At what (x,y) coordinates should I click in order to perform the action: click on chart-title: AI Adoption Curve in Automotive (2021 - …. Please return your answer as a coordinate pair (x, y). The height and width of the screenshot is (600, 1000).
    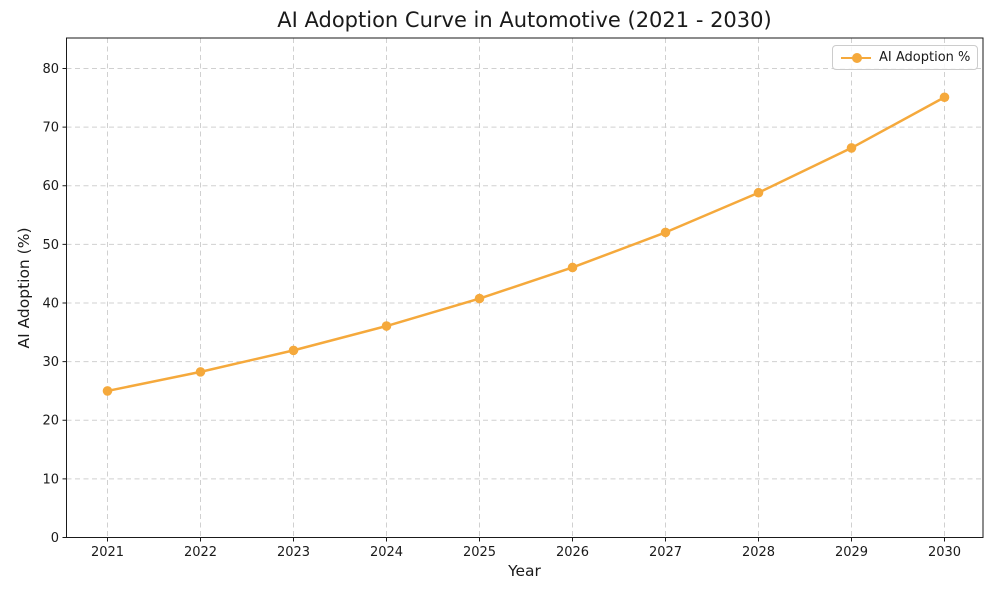
    Looking at the image, I should click on (524, 20).